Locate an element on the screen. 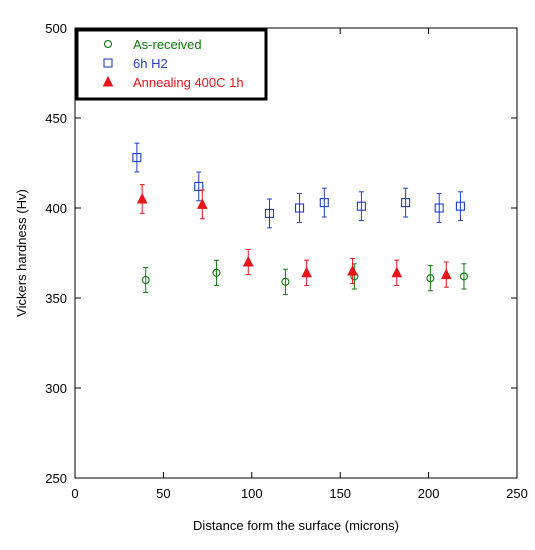 This screenshot has width=535, height=550. legend: As-received 6h H2 Annealing 400C 1h is located at coordinates (173, 63).